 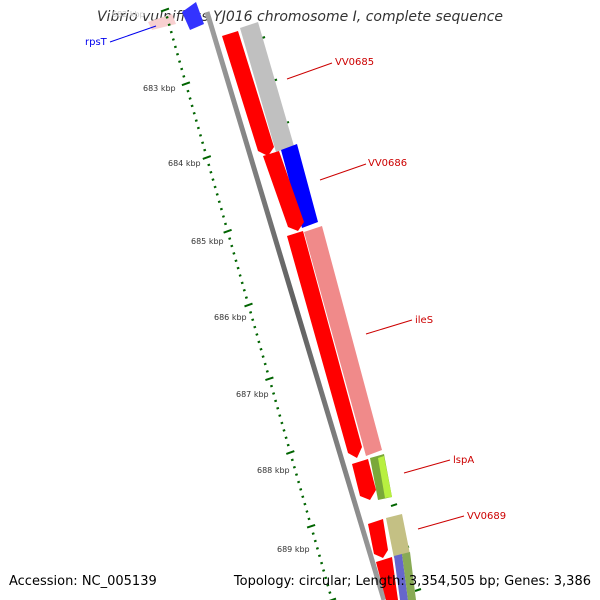 I want to click on lspA-arrow, so click(x=364, y=479).